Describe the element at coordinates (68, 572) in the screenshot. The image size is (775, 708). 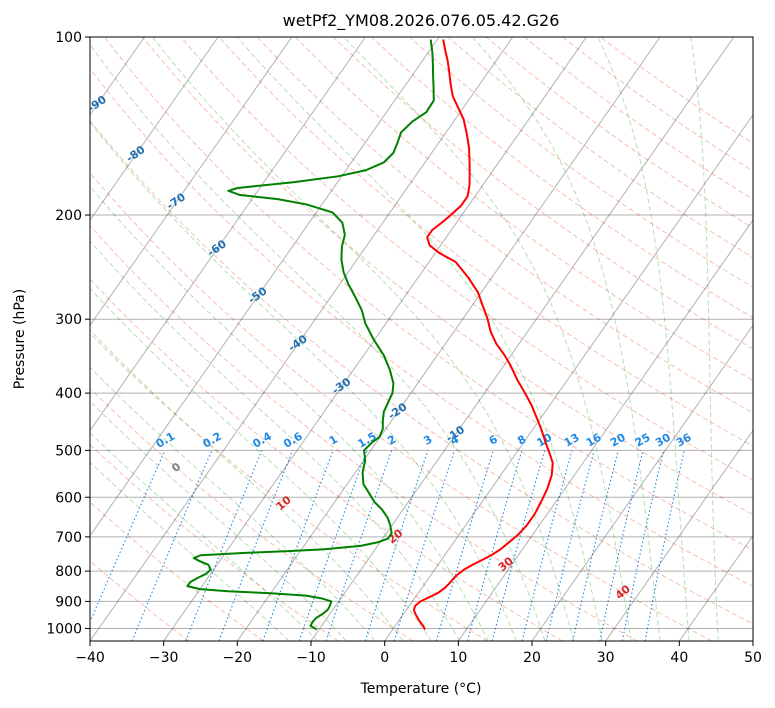
I see `y-tick-label: 800` at that location.